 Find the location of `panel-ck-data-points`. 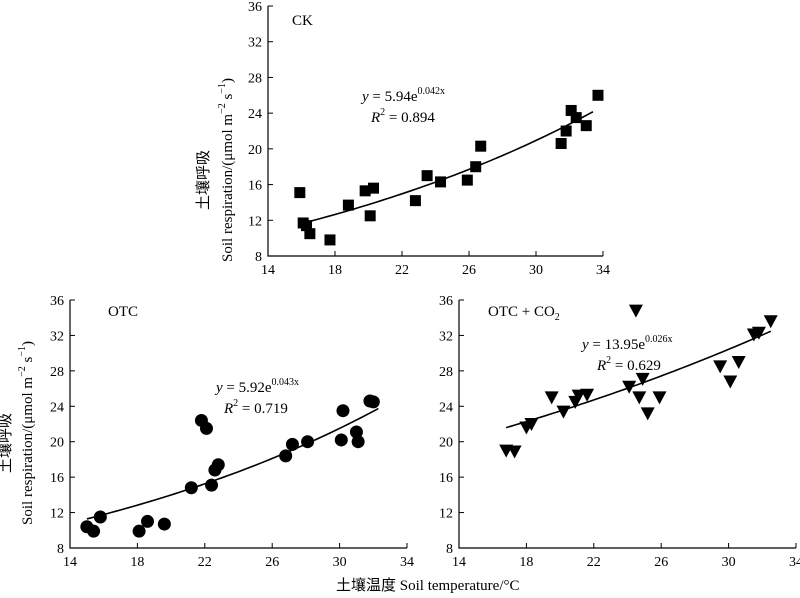

panel-ck-data-points is located at coordinates (449, 167).